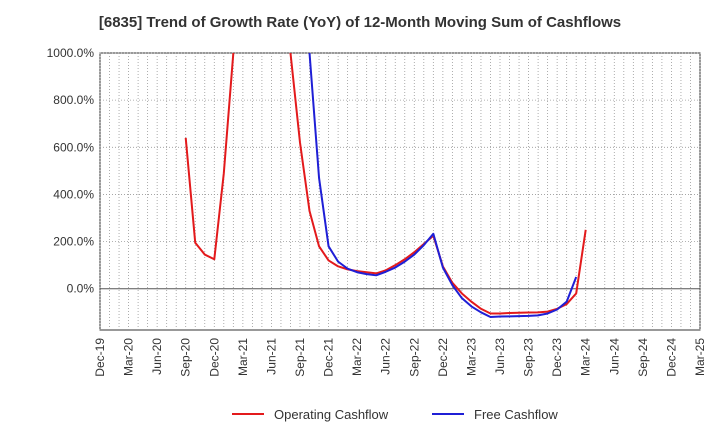 This screenshot has height=440, width=720. Describe the element at coordinates (516, 414) in the screenshot. I see `legend-label: Free Cashflow` at that location.